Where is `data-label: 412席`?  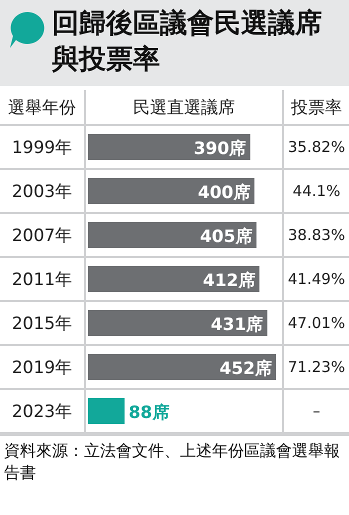 data-label: 412席 is located at coordinates (229, 281).